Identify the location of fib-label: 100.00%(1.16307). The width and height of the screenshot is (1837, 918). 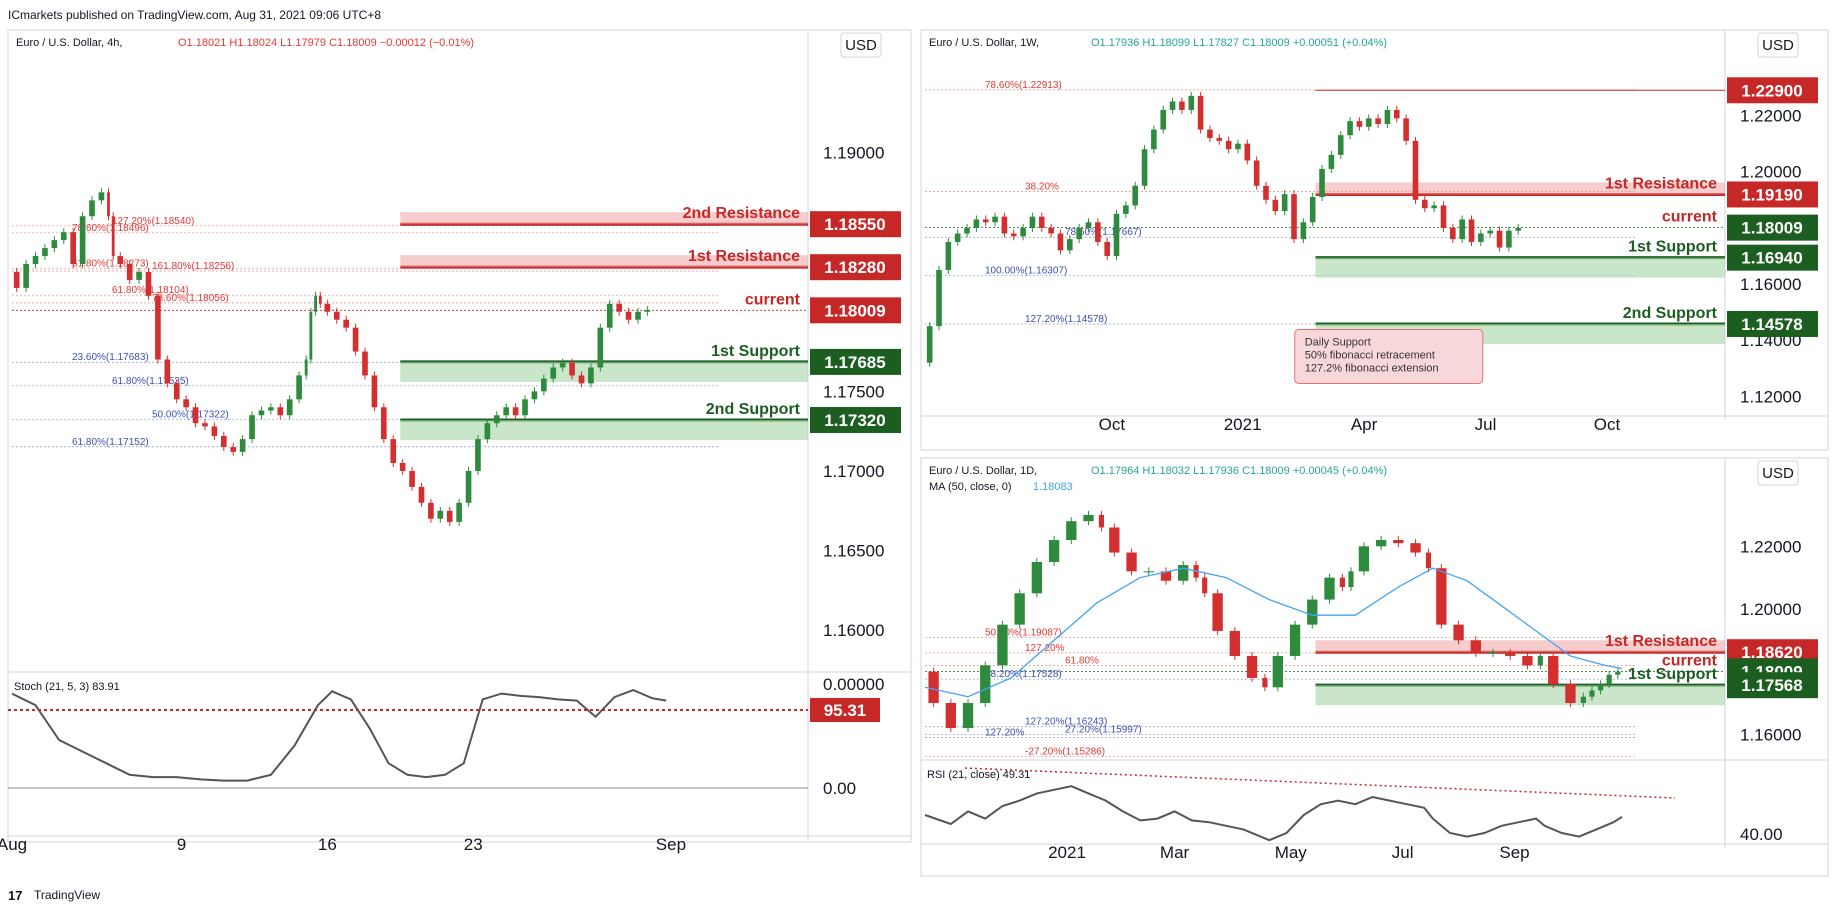
(1026, 270).